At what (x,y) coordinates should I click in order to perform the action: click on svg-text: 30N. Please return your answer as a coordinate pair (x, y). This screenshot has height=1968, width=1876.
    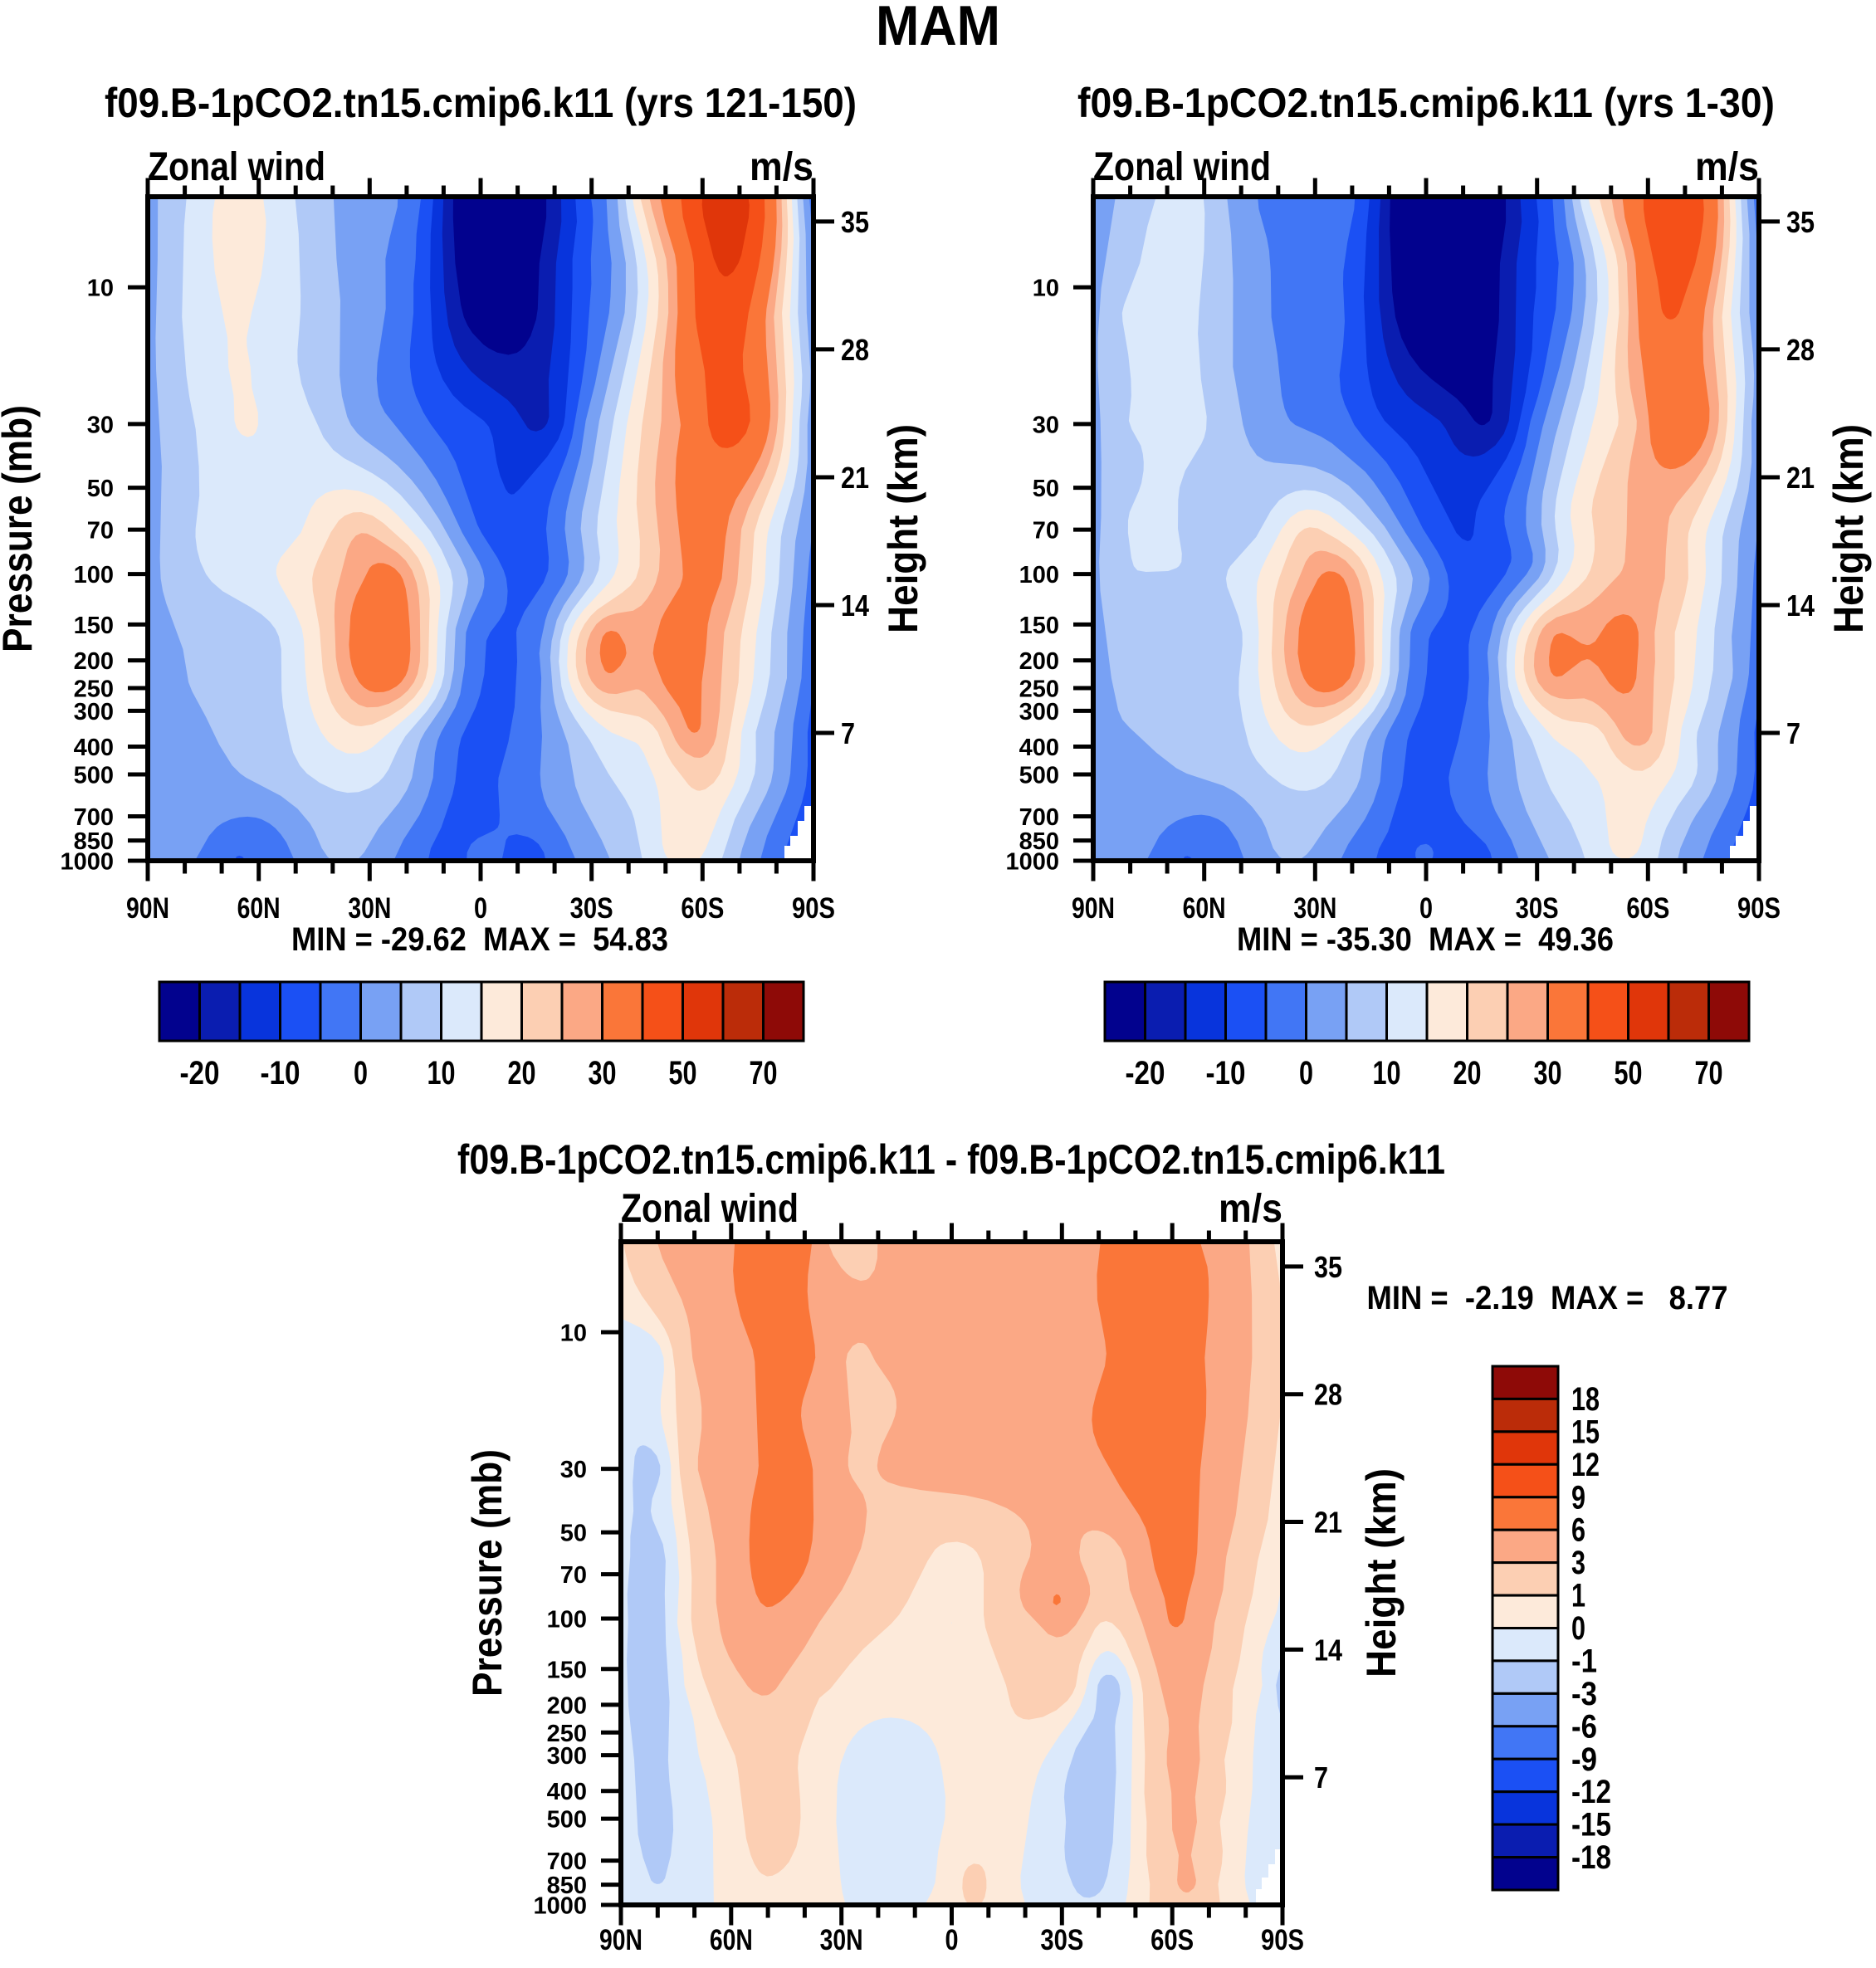
    Looking at the image, I should click on (842, 1940).